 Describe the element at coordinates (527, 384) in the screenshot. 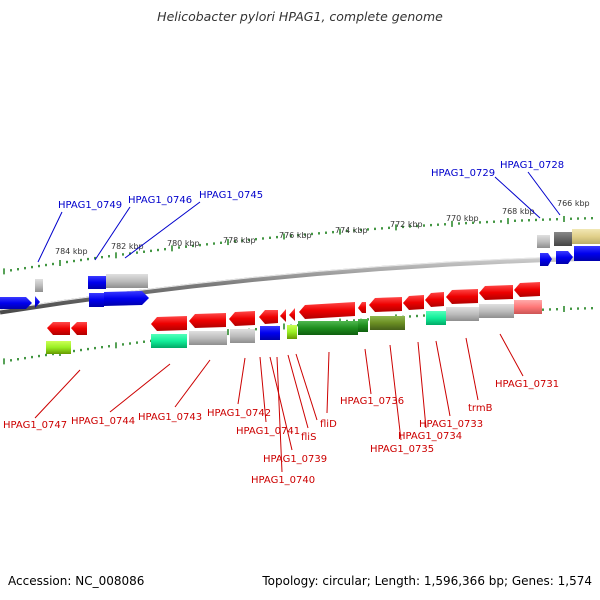

I see `gene-label: HPAG1_0731` at that location.